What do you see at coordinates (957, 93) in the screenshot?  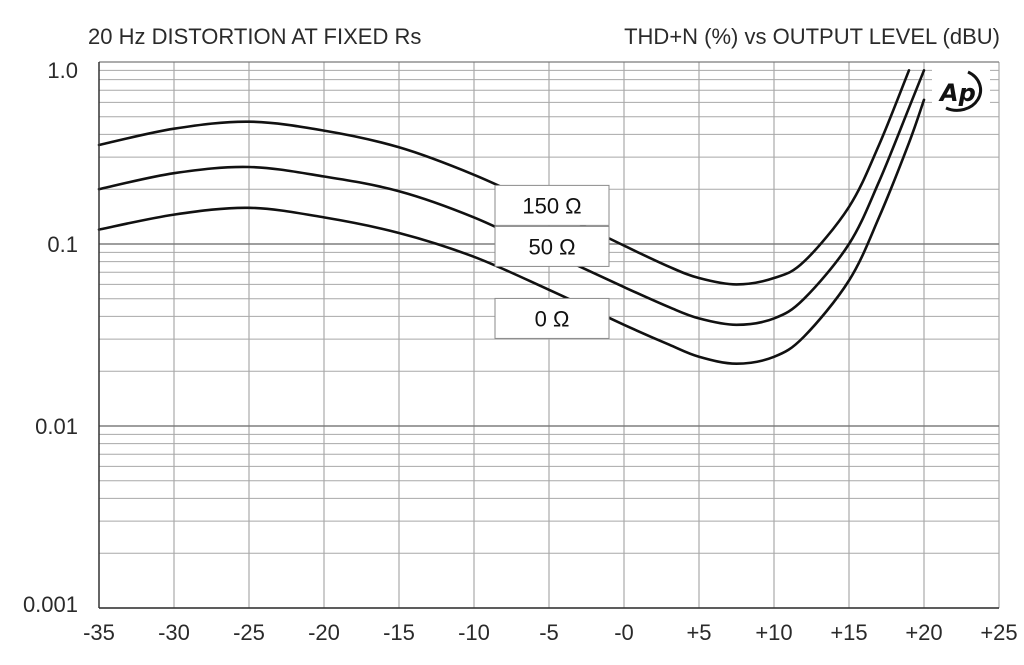 I see `logo-text: Ap` at bounding box center [957, 93].